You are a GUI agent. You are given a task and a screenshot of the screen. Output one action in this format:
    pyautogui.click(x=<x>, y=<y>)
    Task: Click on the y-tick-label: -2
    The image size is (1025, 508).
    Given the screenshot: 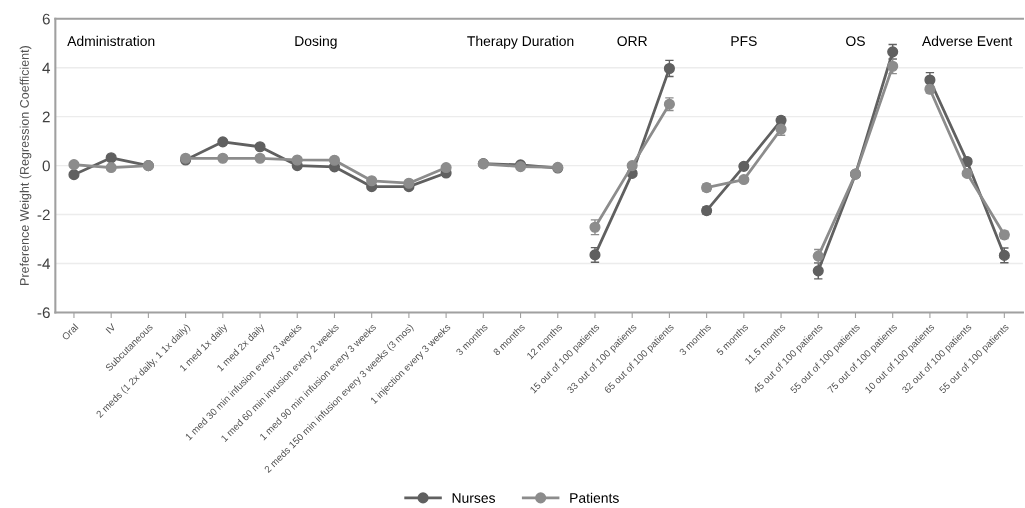 What is the action you would take?
    pyautogui.click(x=43, y=215)
    